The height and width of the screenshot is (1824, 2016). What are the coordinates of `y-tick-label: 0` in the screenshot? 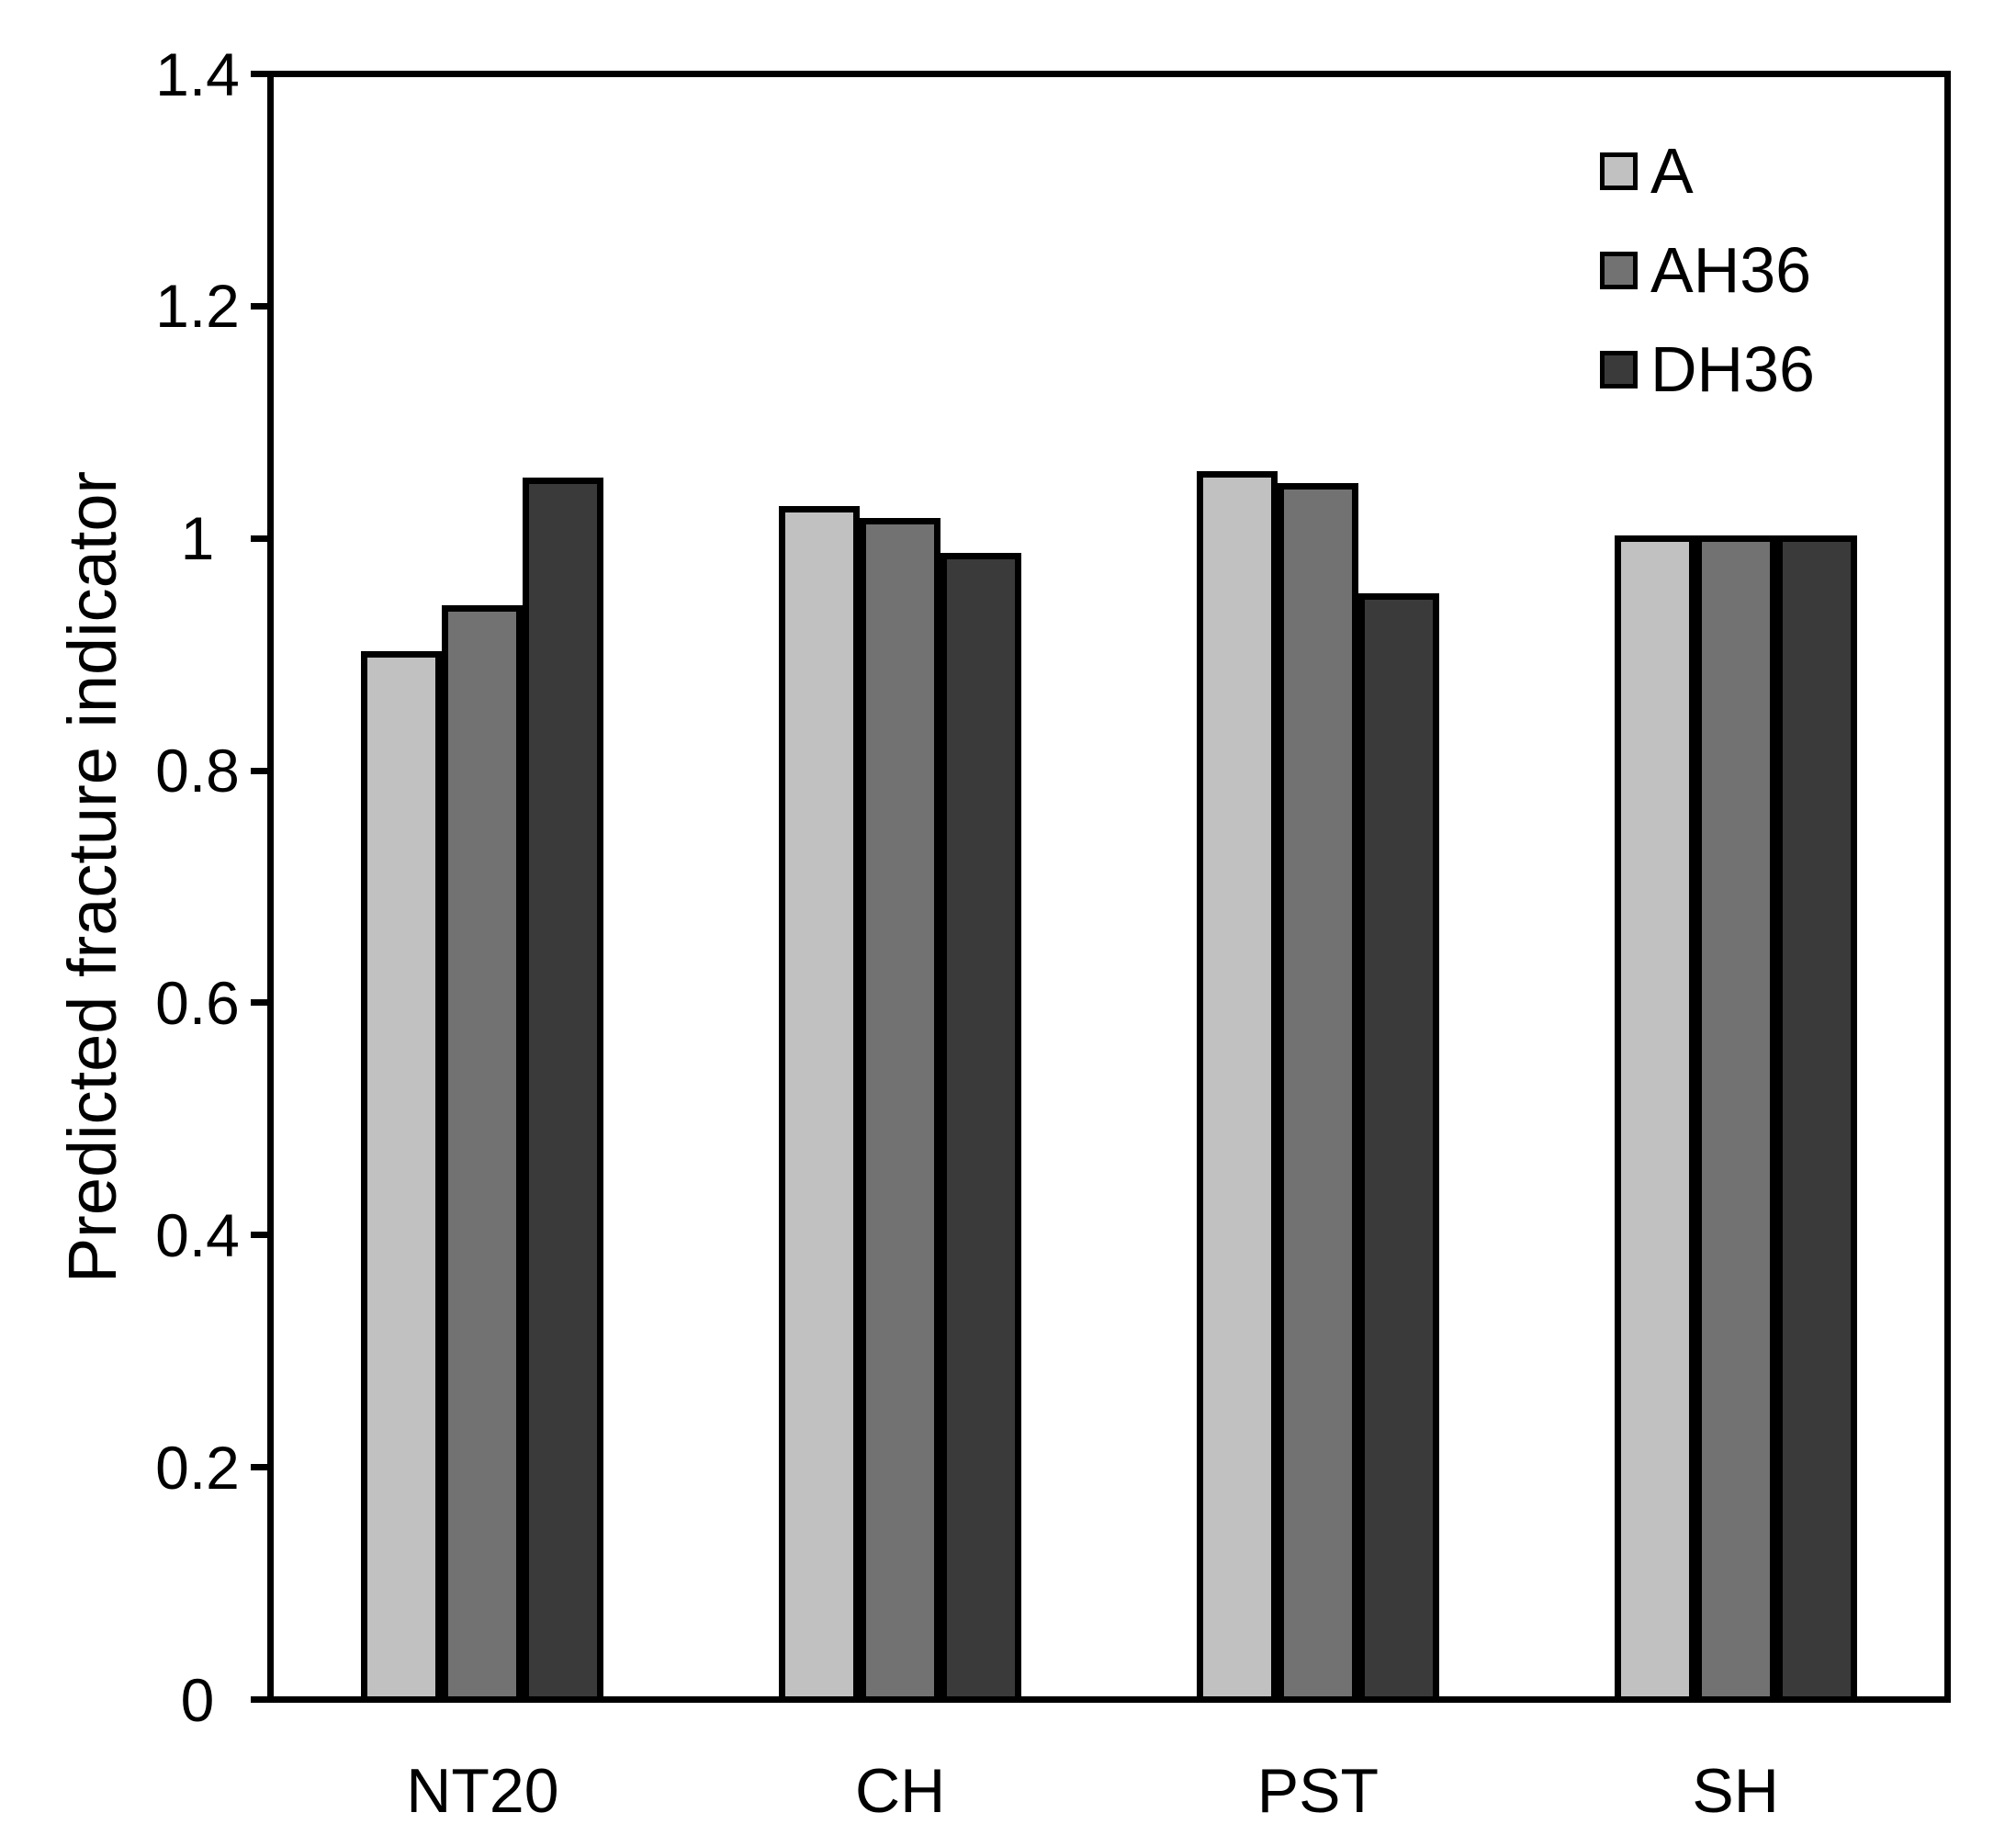 It's located at (198, 1700).